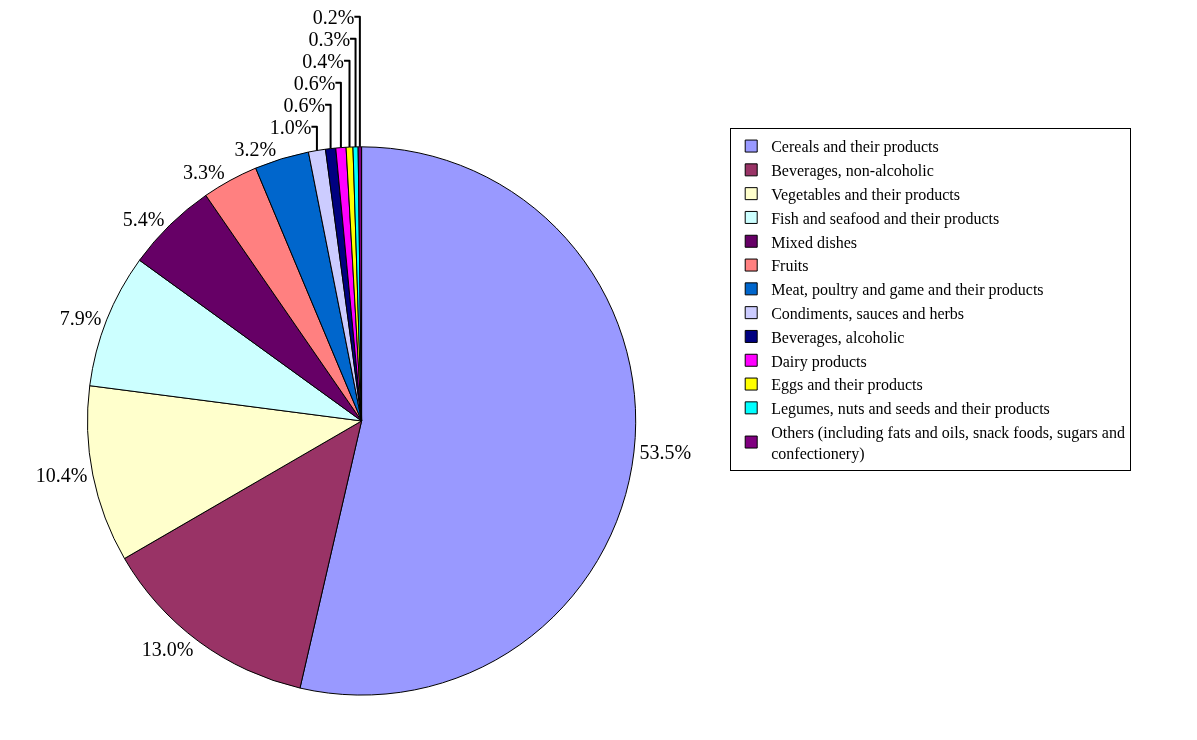 This screenshot has height=740, width=1197. What do you see at coordinates (329, 38) in the screenshot?
I see `data-label: 0.3%` at bounding box center [329, 38].